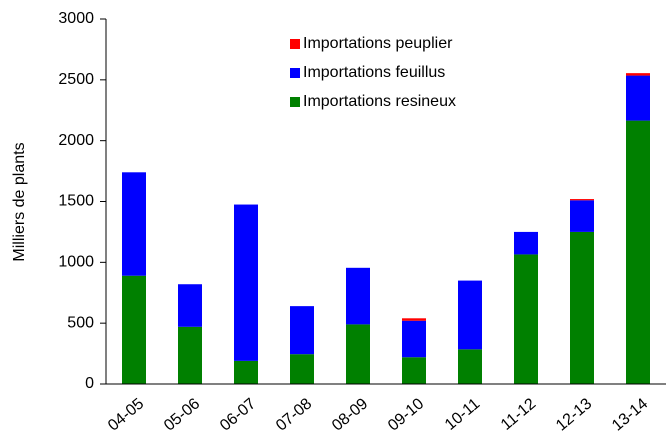 The width and height of the screenshot is (668, 446). Describe the element at coordinates (350, 414) in the screenshot. I see `x-tick-label: 08-09` at that location.